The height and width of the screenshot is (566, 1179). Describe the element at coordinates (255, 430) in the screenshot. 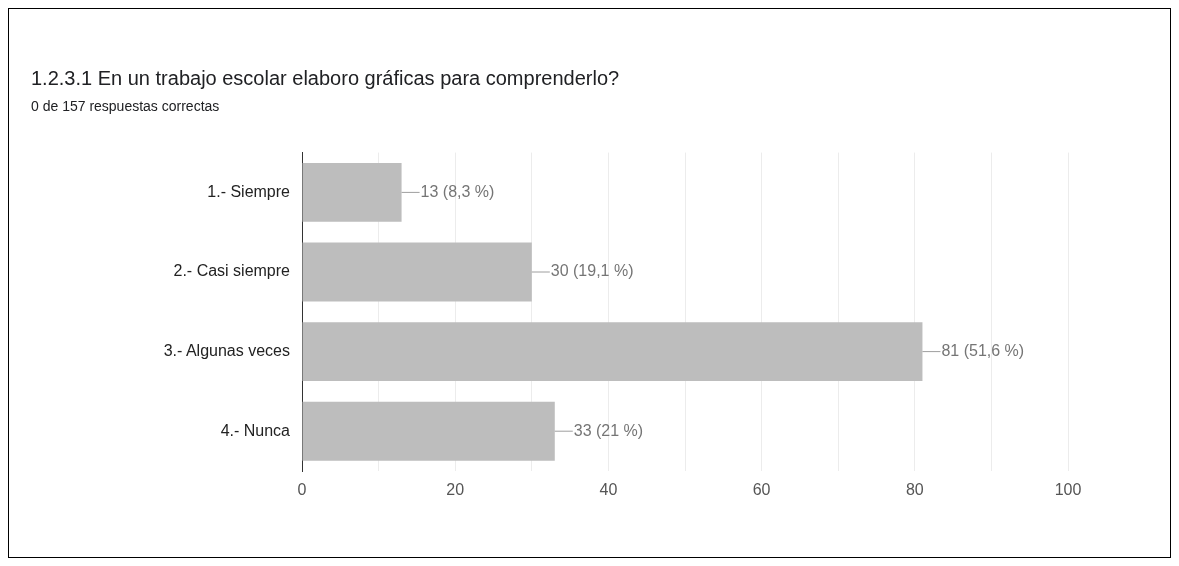

I see `y-tick-label: 4.- Nunca` at that location.